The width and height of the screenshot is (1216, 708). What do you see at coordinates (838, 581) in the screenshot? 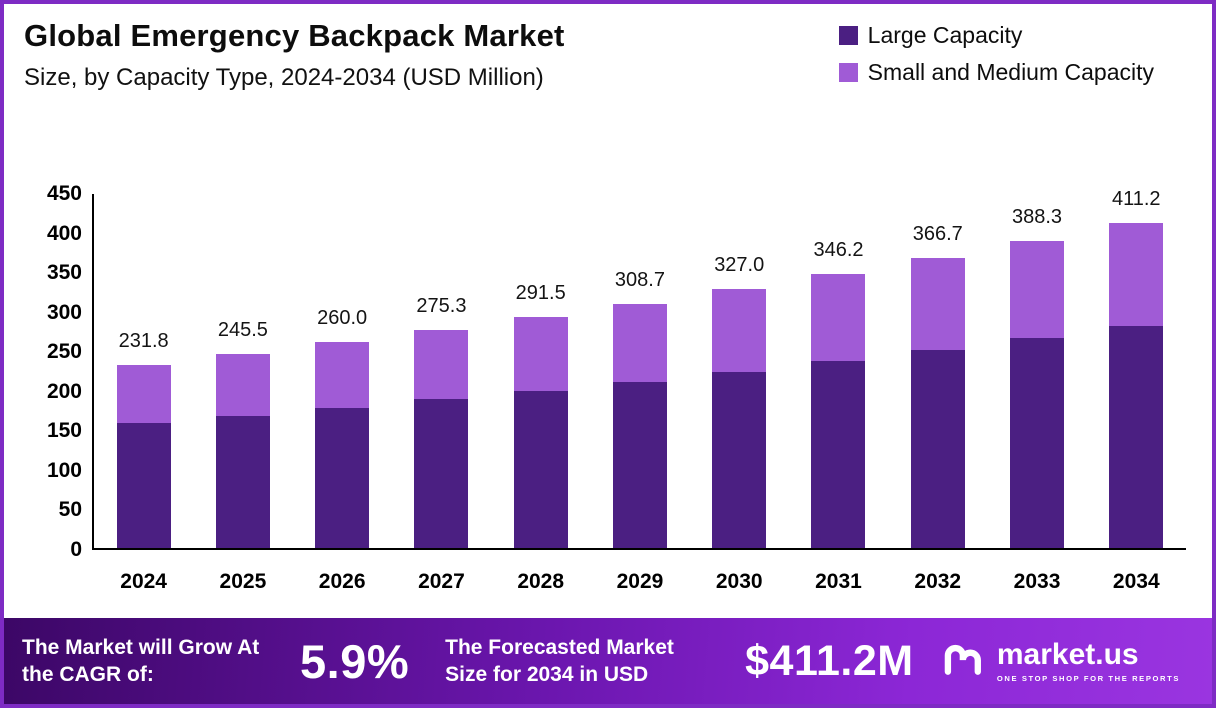
I see `x-axis-label: 2031` at bounding box center [838, 581].